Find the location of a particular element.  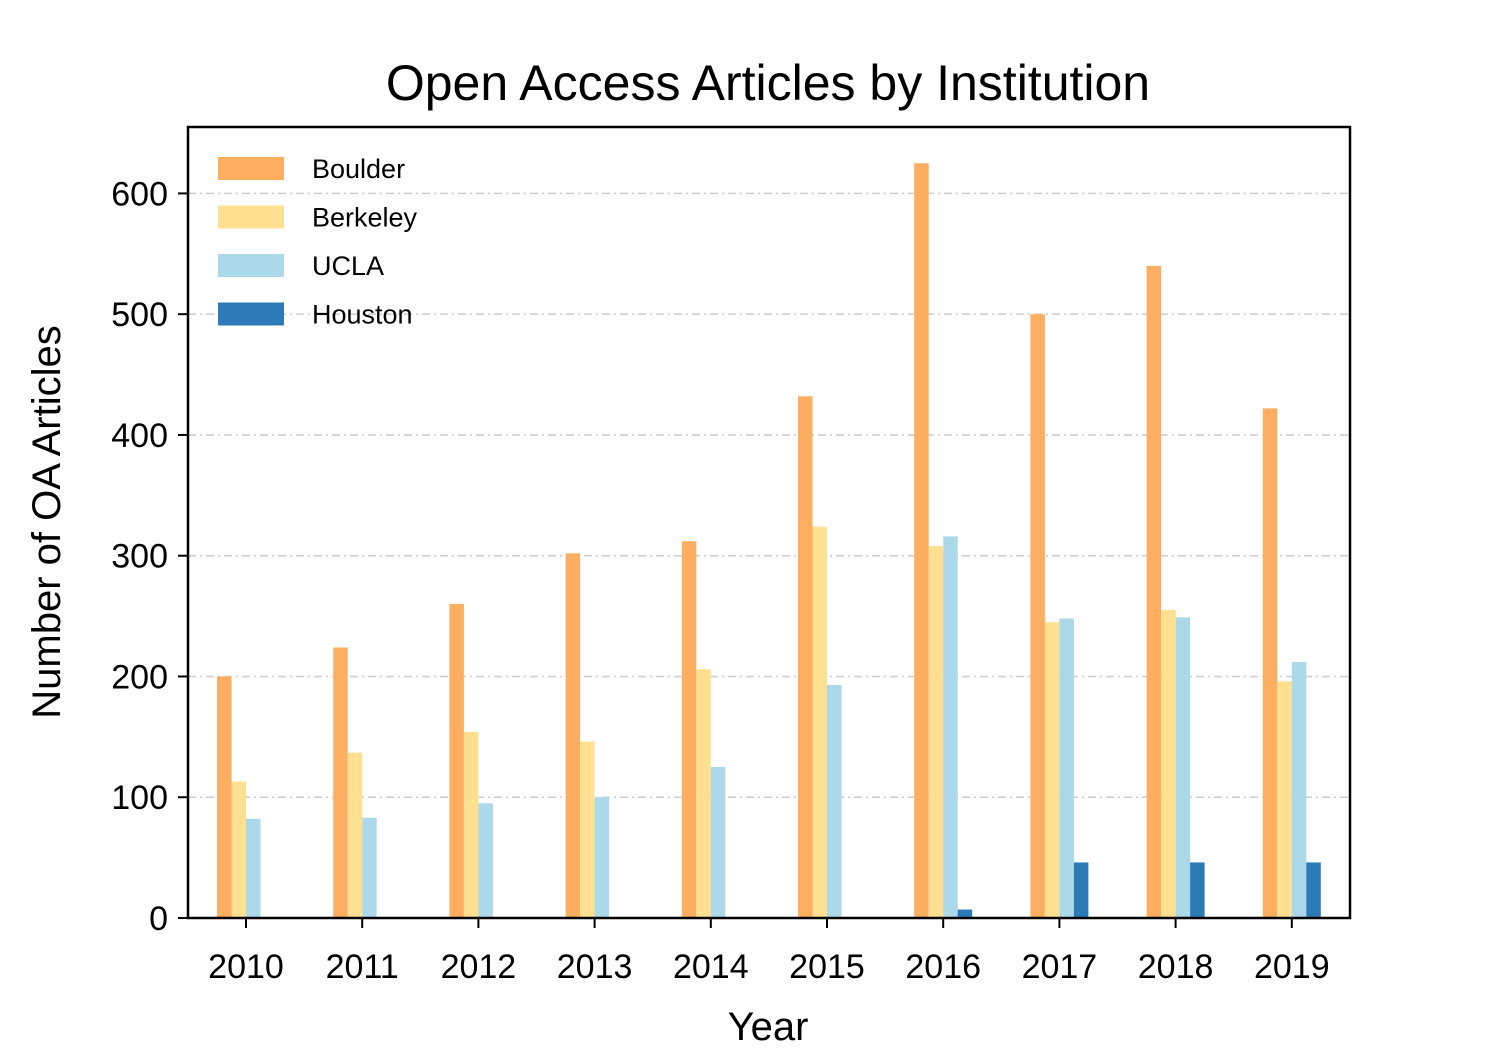

y-axis-label: Number of OA Articles is located at coordinates (47, 521).